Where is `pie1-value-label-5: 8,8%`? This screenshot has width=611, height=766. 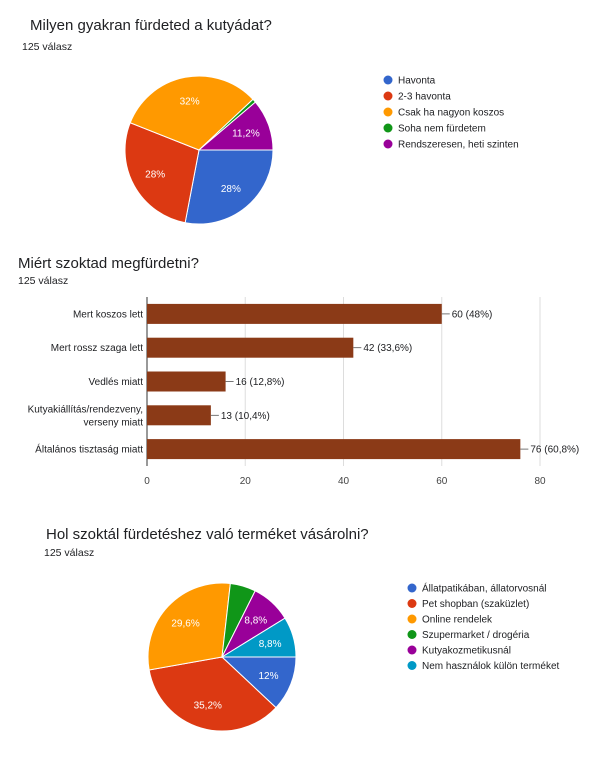
pie1-value-label-5: 8,8% is located at coordinates (270, 644).